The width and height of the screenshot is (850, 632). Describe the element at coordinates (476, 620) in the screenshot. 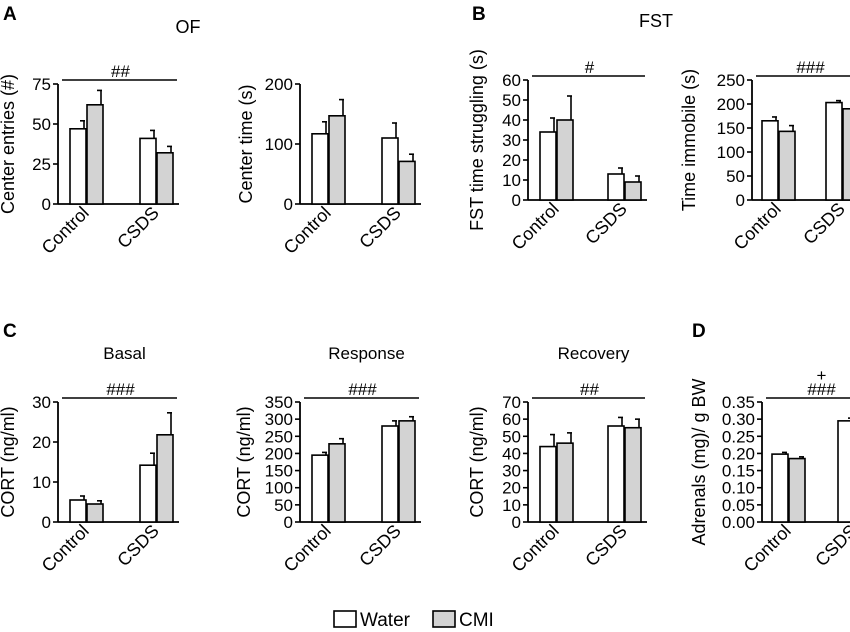

I see `legend-cmi-label: CMI` at that location.